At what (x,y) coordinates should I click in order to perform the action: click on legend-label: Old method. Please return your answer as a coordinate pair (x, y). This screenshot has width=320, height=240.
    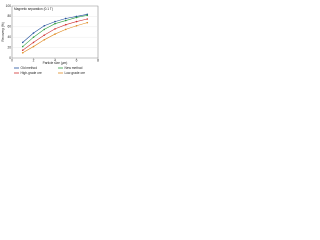
    Looking at the image, I should click on (29, 68).